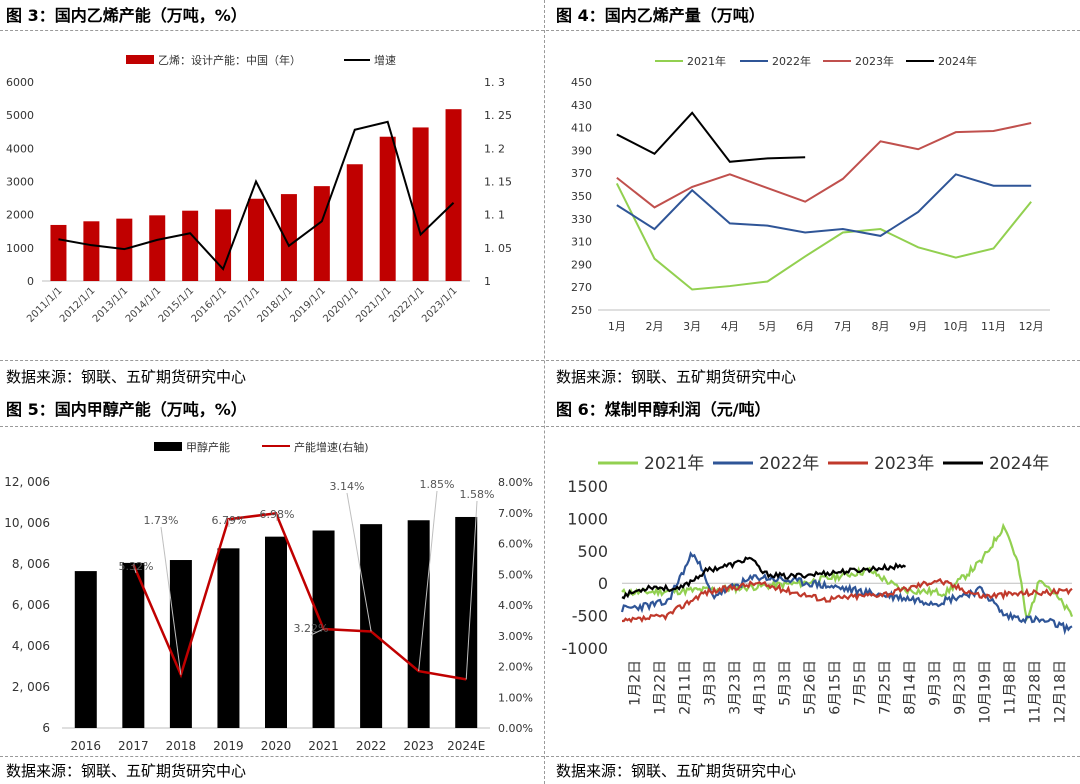  Describe the element at coordinates (31, 646) in the screenshot. I see `y-left-tick-label: 4, 006` at that location.